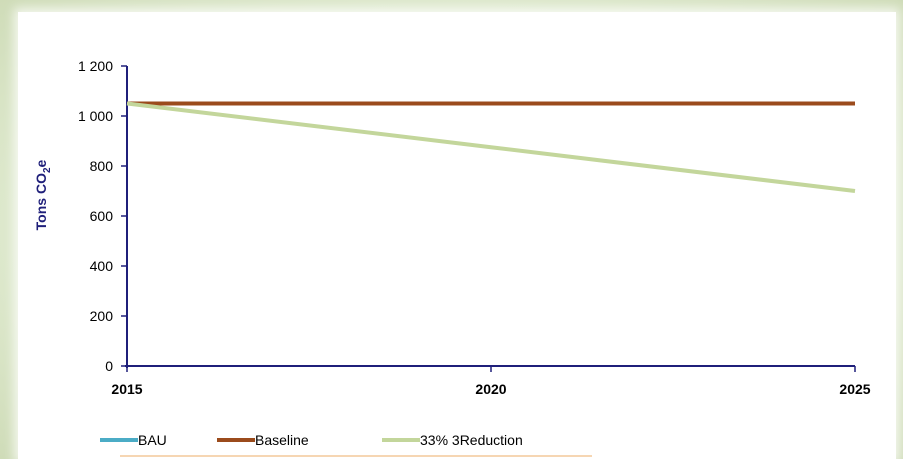 The height and width of the screenshot is (459, 903). Describe the element at coordinates (102, 216) in the screenshot. I see `y-tick-label: 600` at that location.